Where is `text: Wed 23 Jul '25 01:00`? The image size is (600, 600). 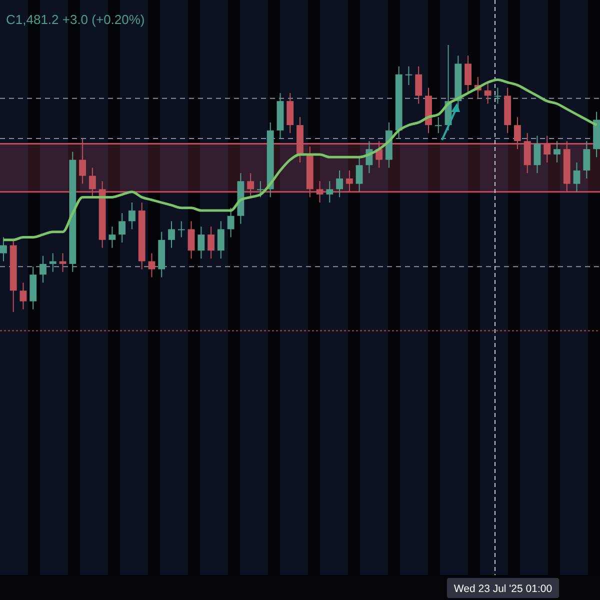 text: Wed 23 Jul '25 01:00 is located at coordinates (503, 589).